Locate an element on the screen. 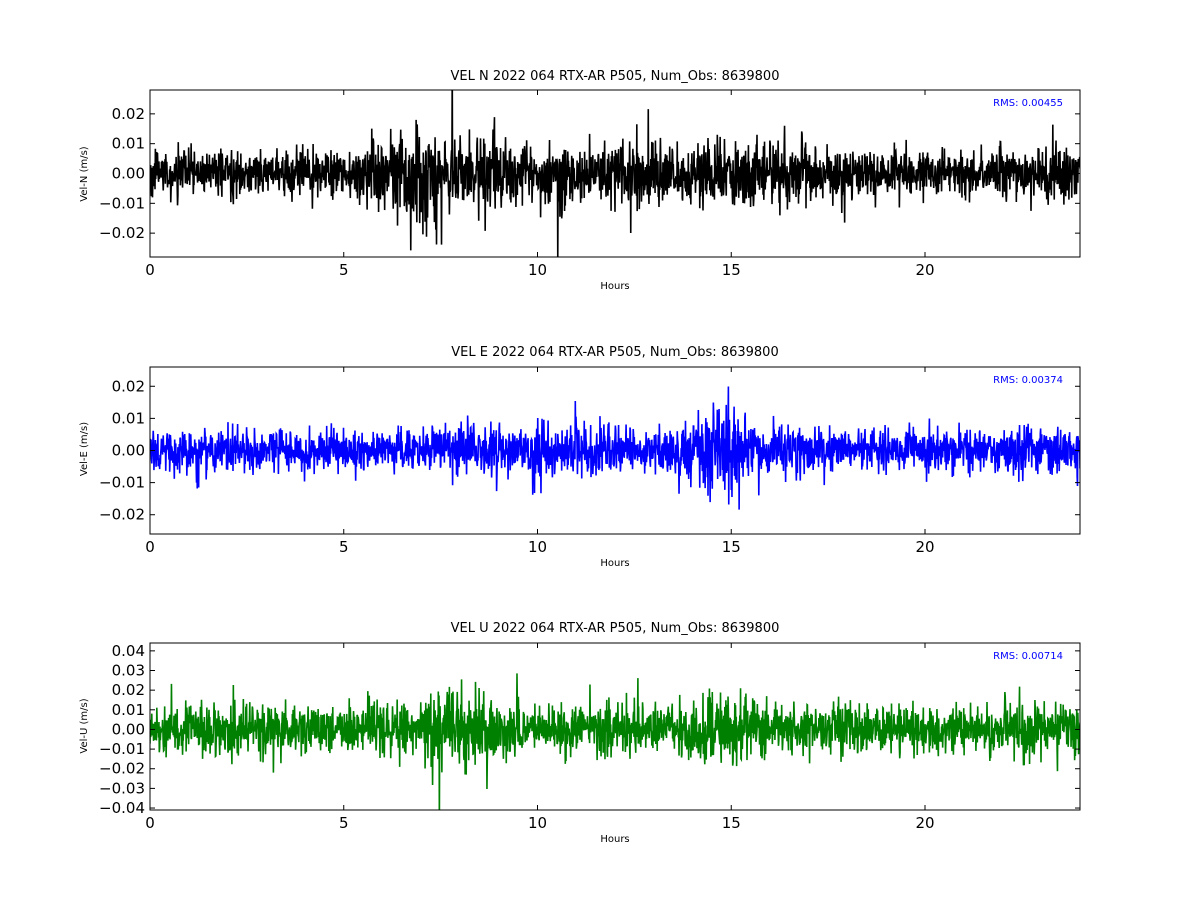  rms-annotation: RMS: 0.00455 is located at coordinates (1028, 103).